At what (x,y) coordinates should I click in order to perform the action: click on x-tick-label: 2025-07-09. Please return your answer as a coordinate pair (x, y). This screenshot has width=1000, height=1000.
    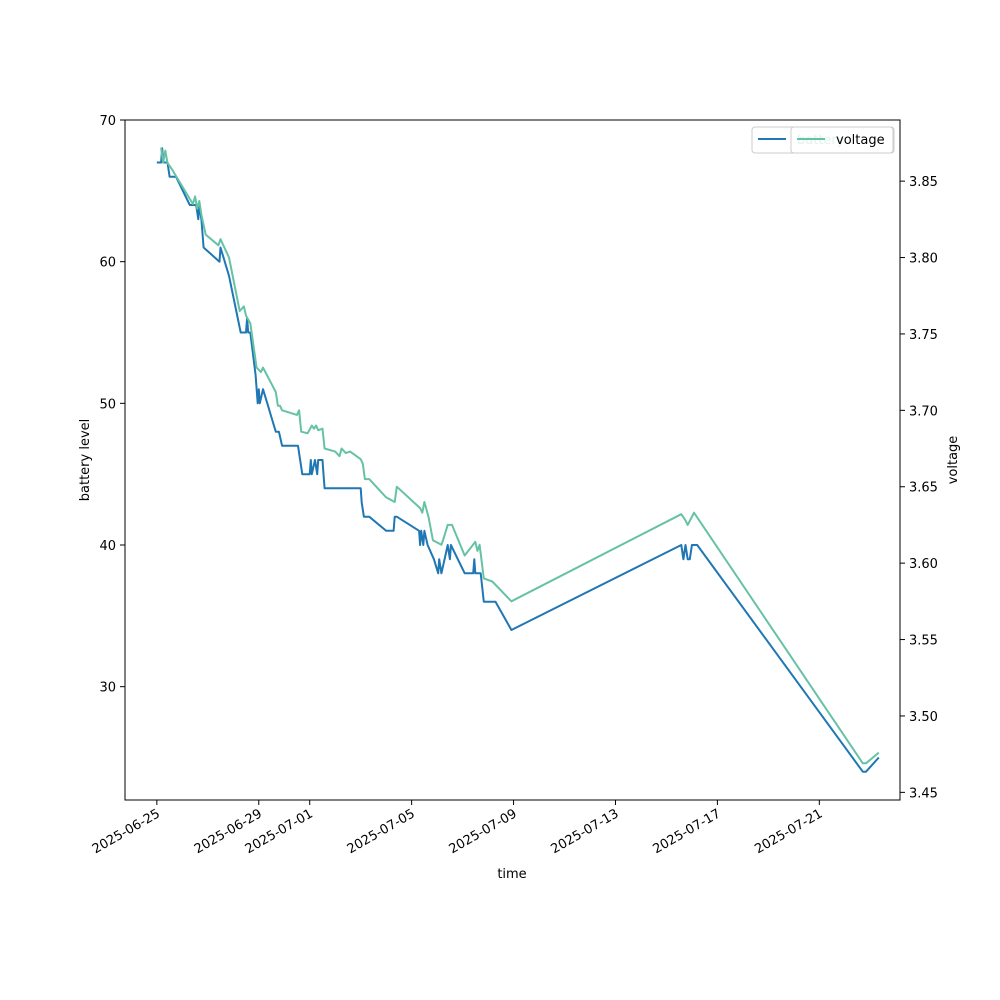
    Looking at the image, I should click on (483, 831).